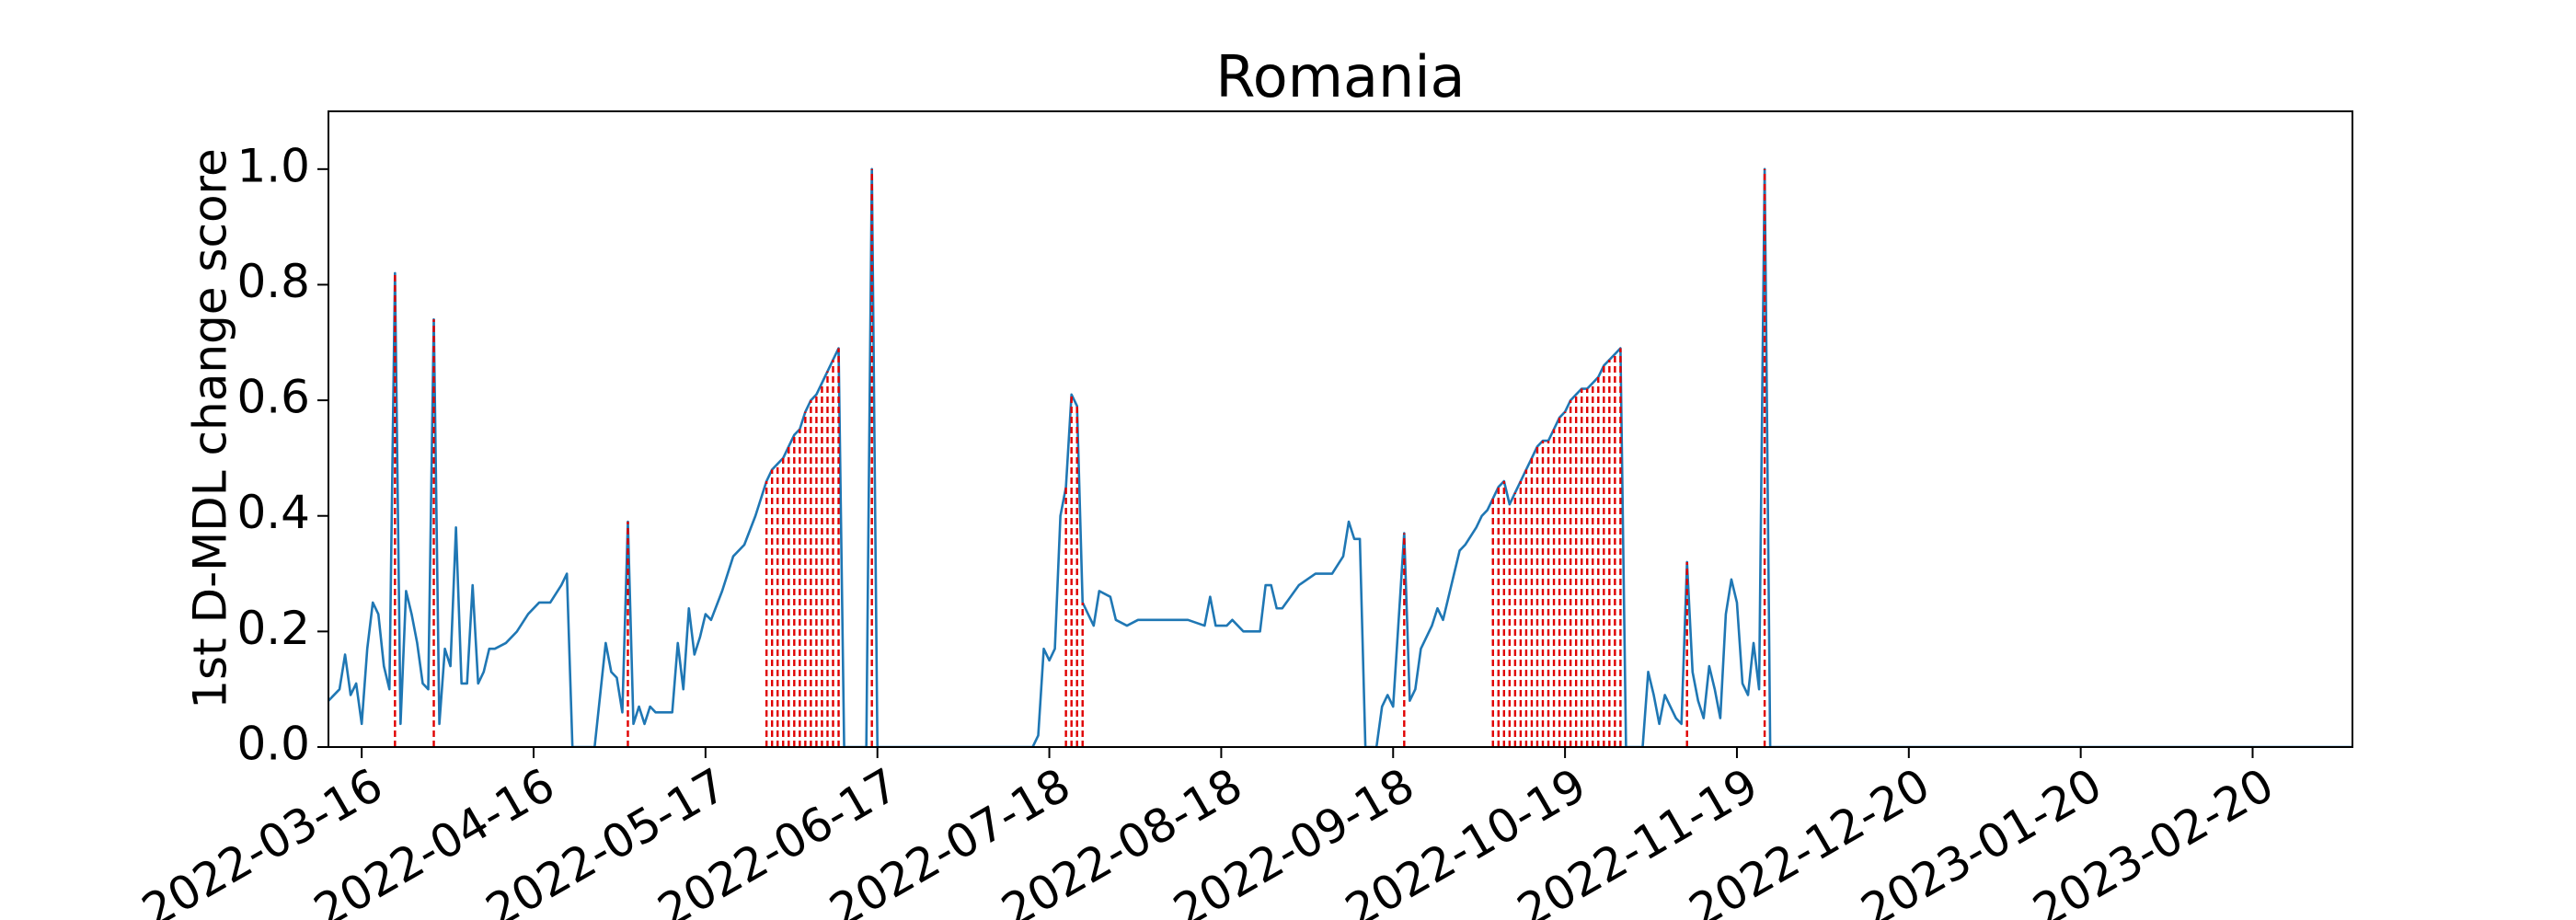 The image size is (2576, 920). What do you see at coordinates (273, 628) in the screenshot?
I see `y-tick-label: 0.2` at bounding box center [273, 628].